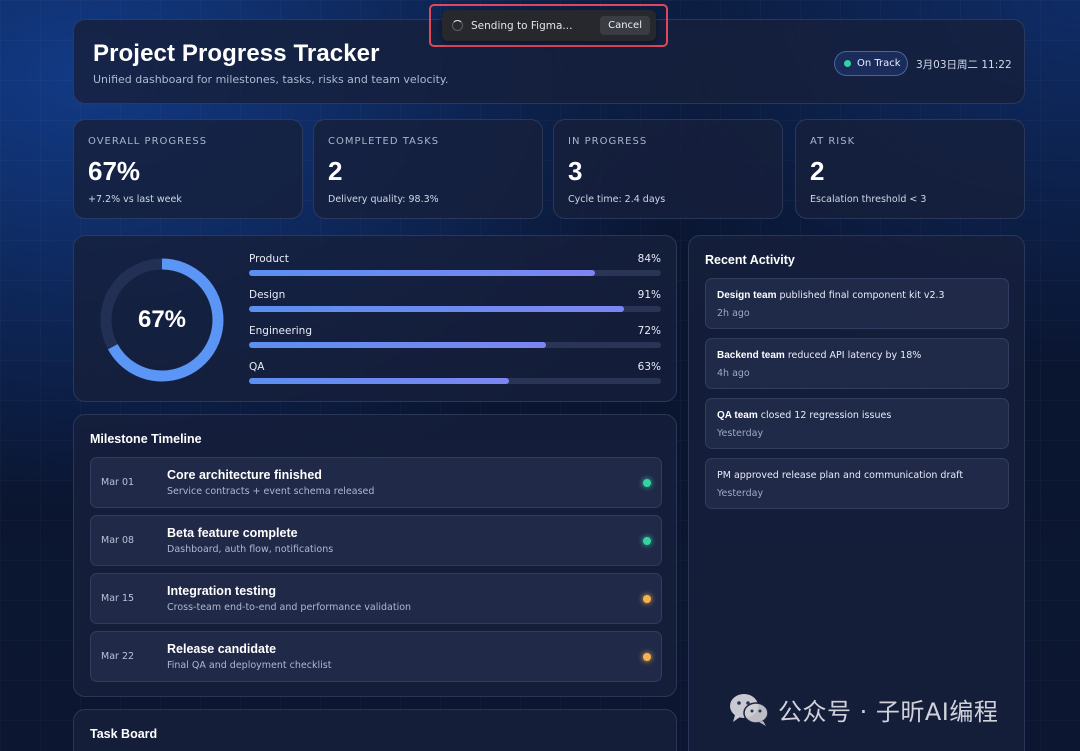 This screenshot has height=751, width=1080. Describe the element at coordinates (455, 305) in the screenshot. I see `team-bar-design: Design 91%` at that location.